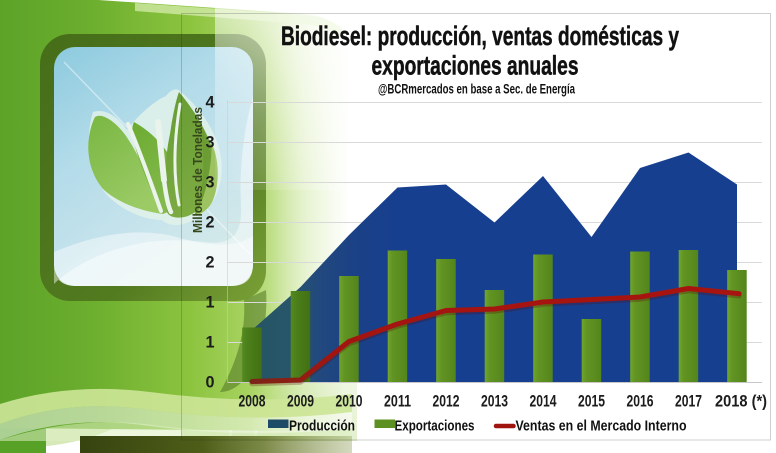 The width and height of the screenshot is (776, 453). What do you see at coordinates (741, 402) in the screenshot?
I see `svg-text: 2018 (*)` at bounding box center [741, 402].